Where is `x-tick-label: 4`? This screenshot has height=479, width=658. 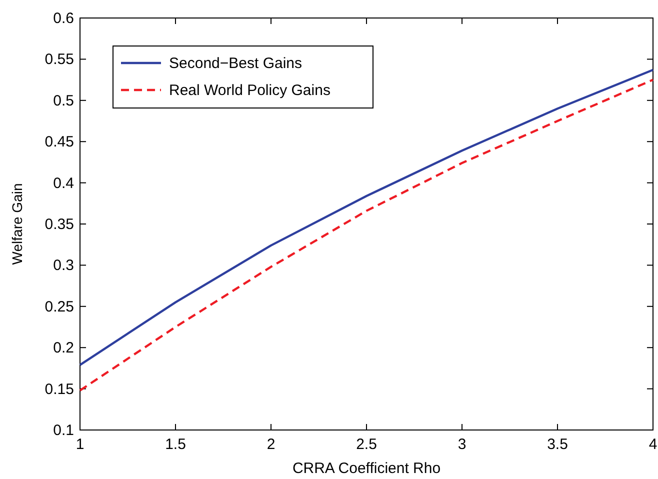 x-tick-label: 4 is located at coordinates (653, 444).